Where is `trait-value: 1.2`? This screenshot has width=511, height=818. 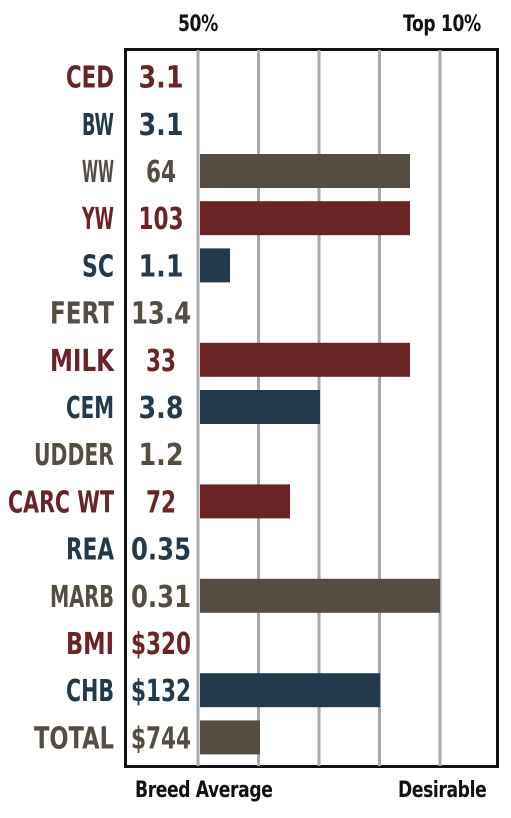 trait-value: 1.2 is located at coordinates (161, 455).